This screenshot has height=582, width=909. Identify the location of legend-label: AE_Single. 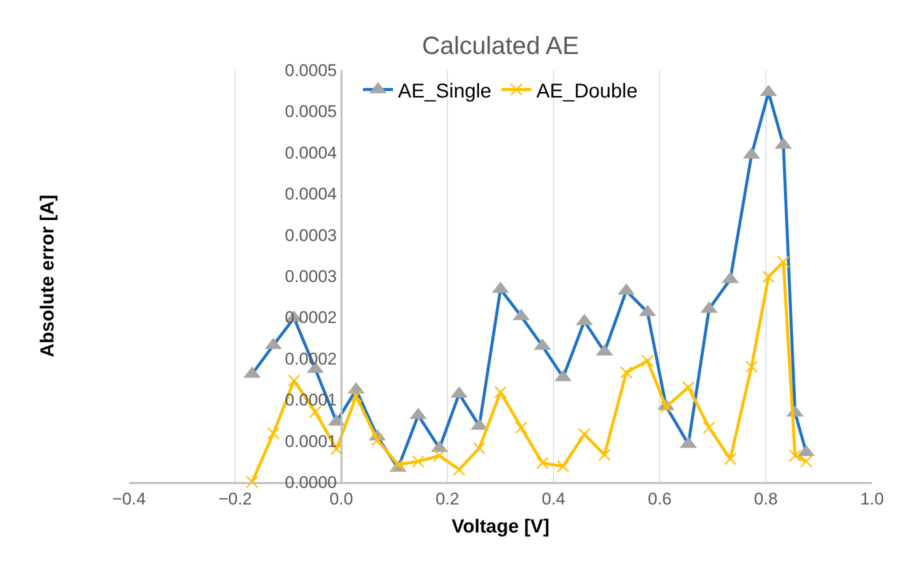
(445, 91).